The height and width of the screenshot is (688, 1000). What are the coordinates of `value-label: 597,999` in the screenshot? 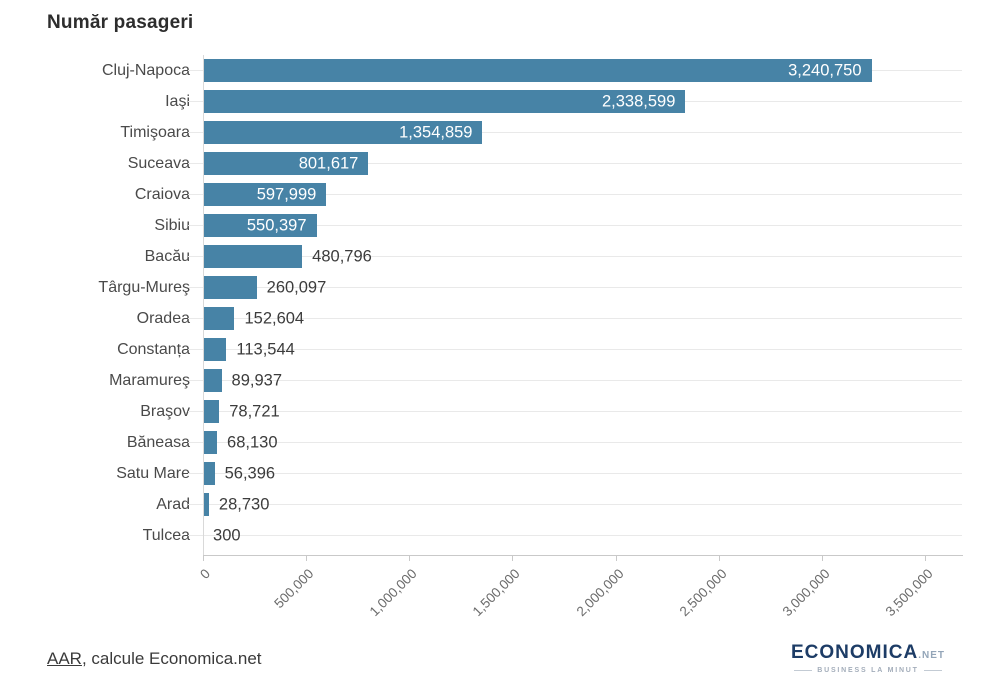 It's located at (286, 194).